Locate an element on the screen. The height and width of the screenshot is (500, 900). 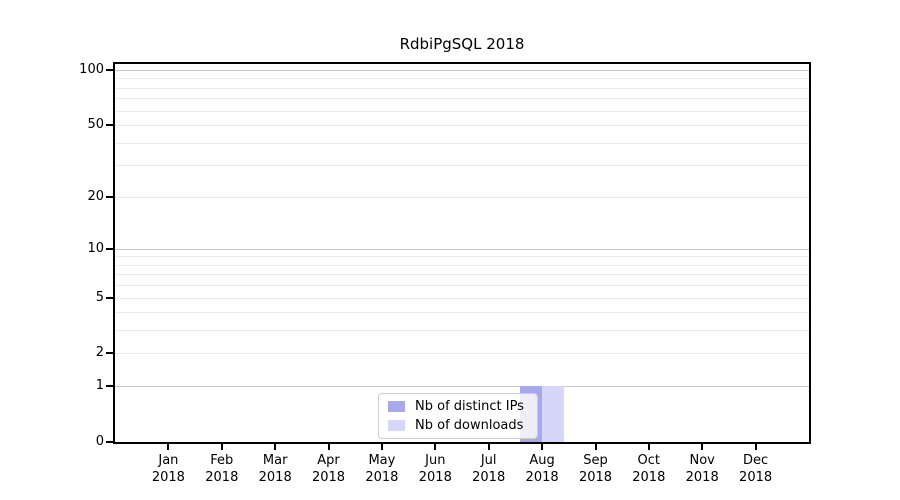
x-tick-label: Dec 2018 is located at coordinates (756, 469).